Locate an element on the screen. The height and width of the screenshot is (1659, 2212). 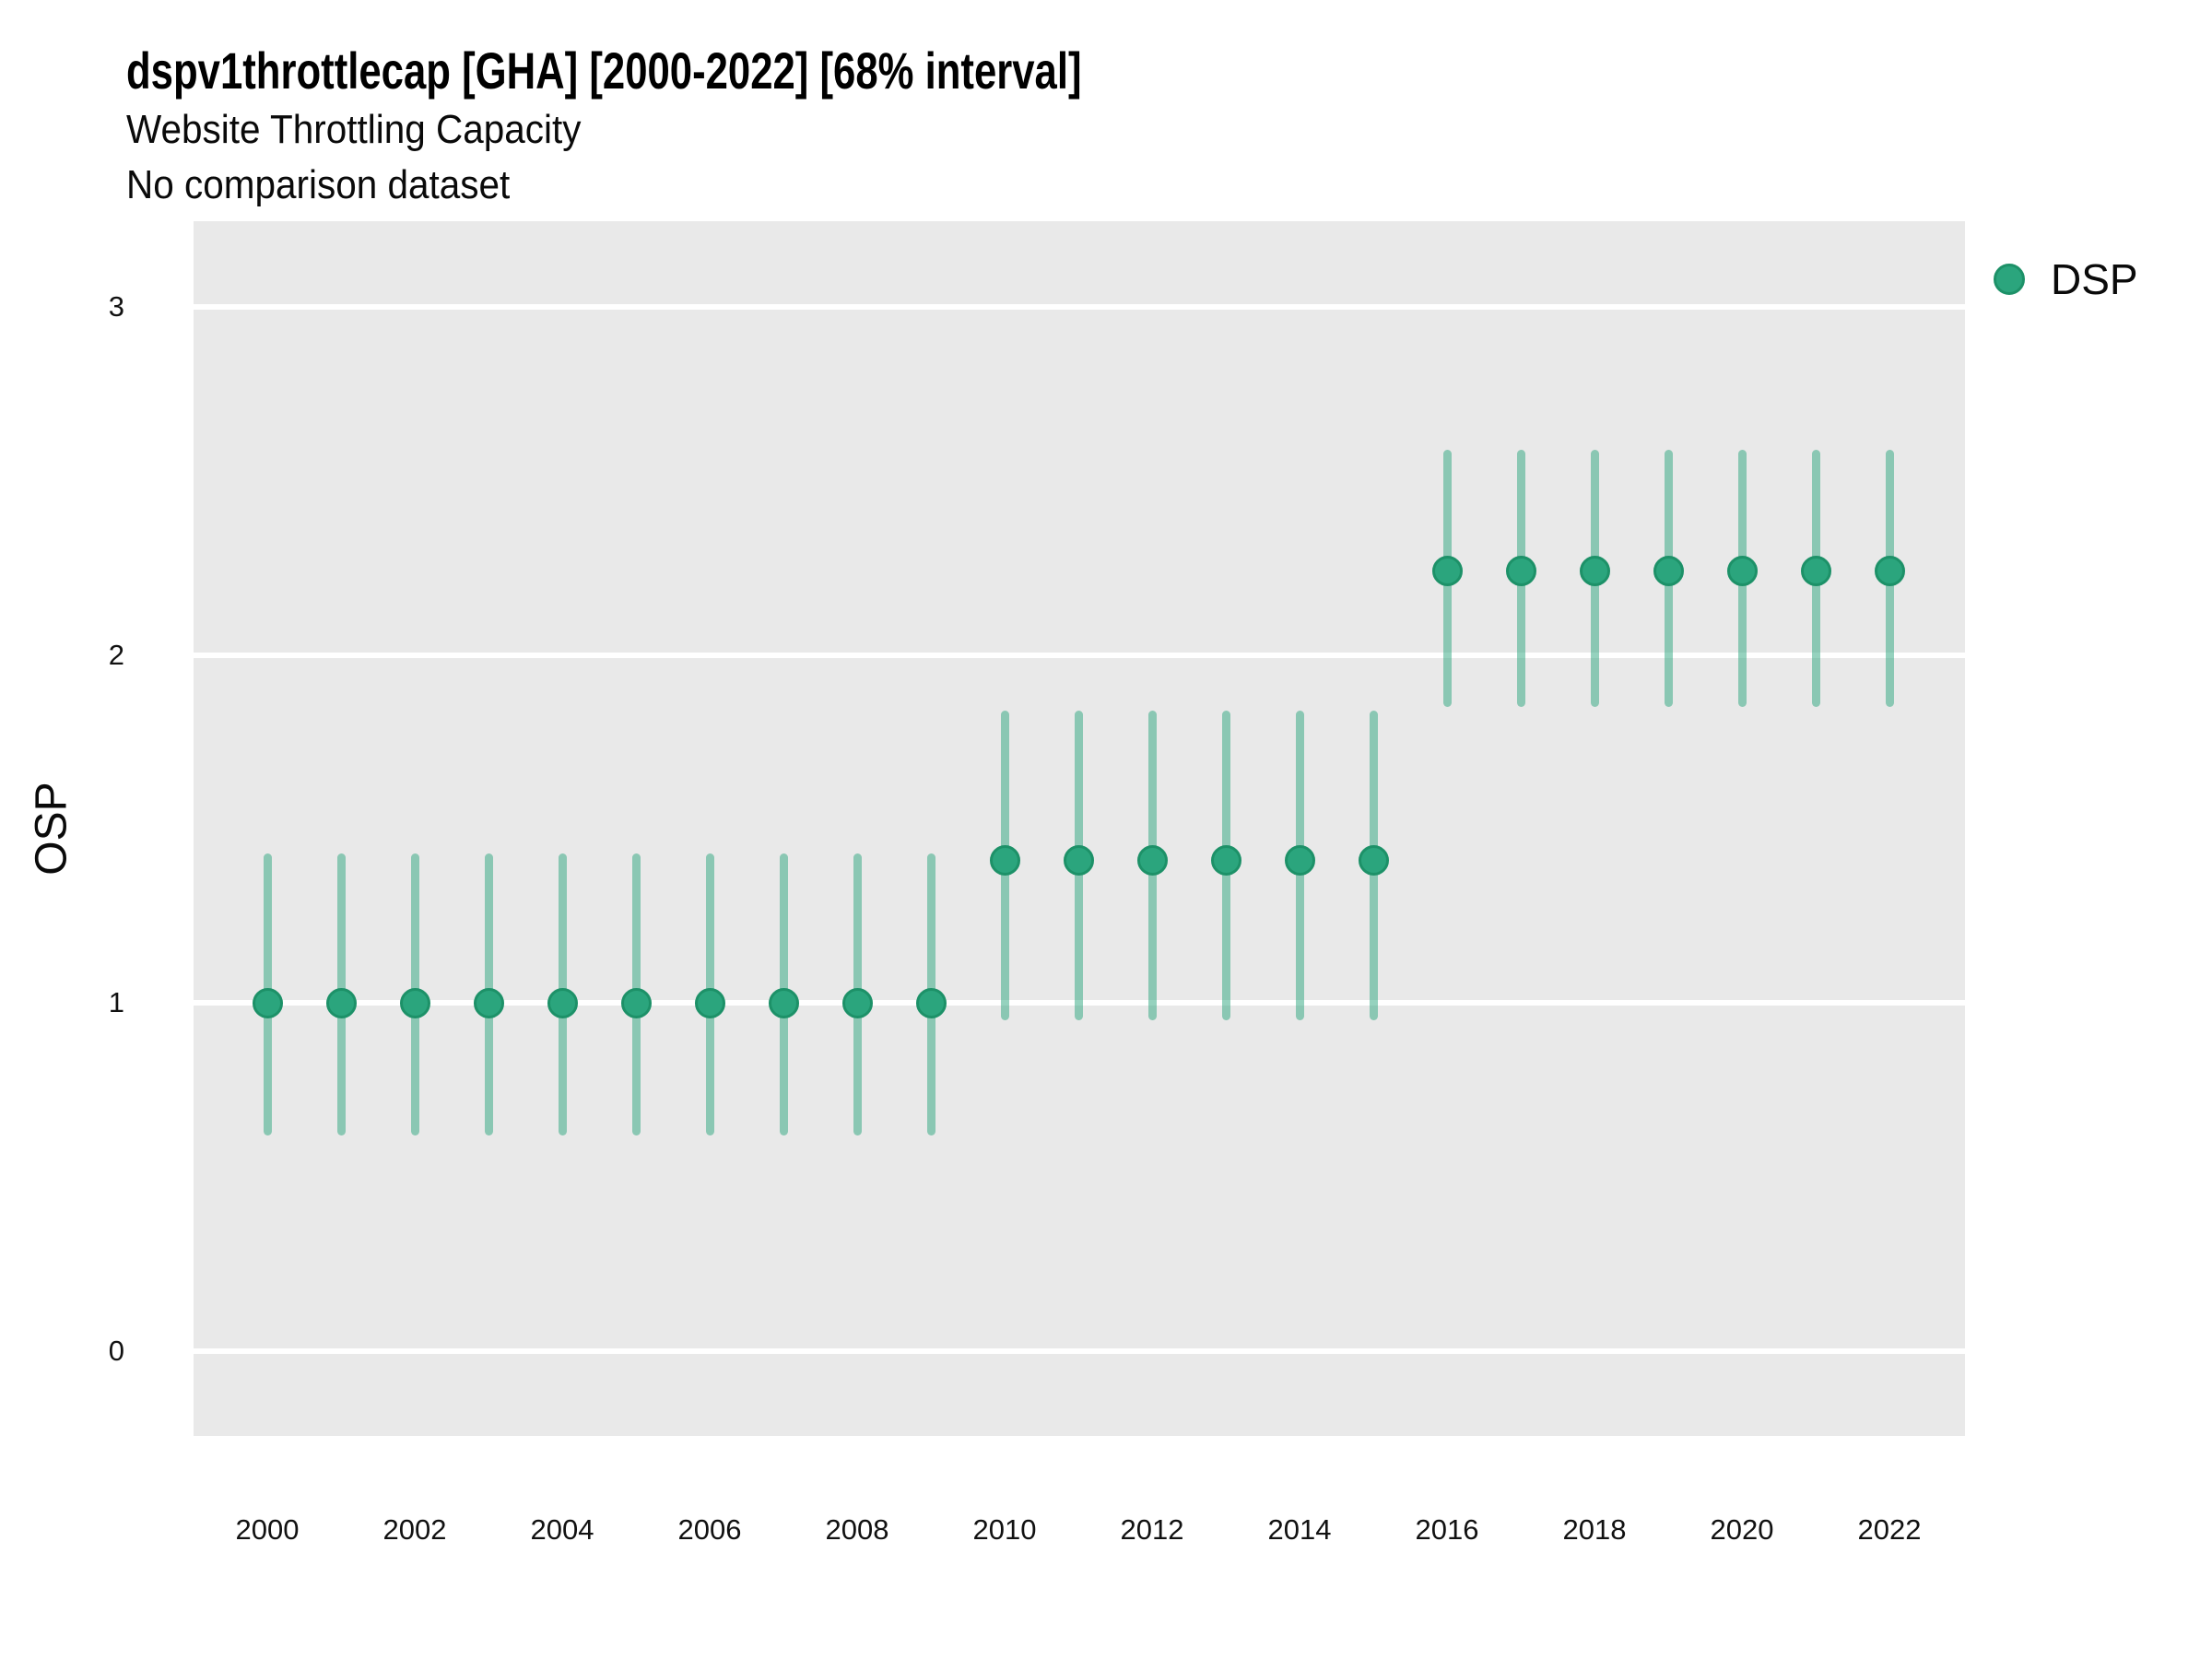
data-point-2017 is located at coordinates (1520, 571).